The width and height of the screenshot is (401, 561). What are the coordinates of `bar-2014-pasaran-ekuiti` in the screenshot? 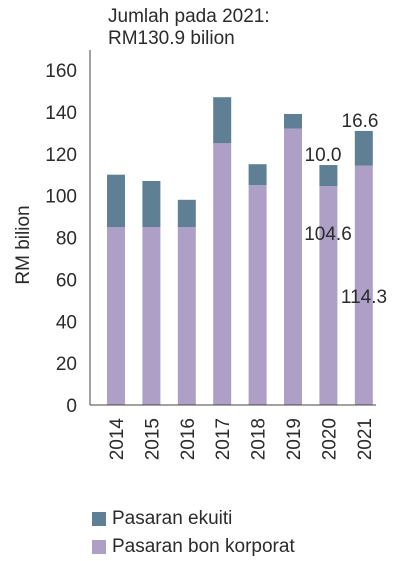 It's located at (116, 201).